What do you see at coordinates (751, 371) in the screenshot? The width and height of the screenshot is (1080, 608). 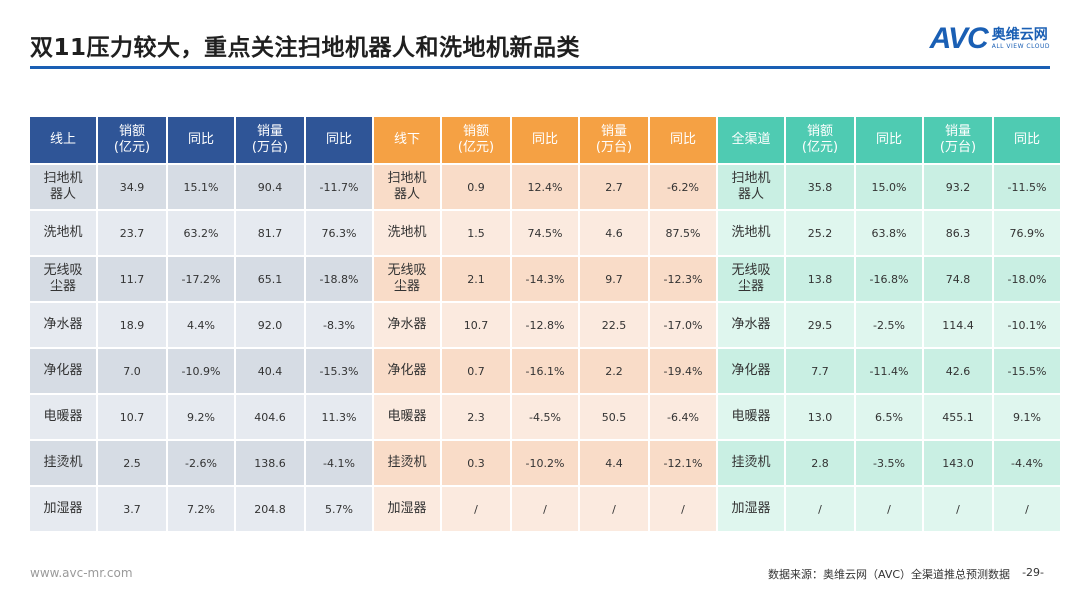 I see `all-category-cell: 净化器` at bounding box center [751, 371].